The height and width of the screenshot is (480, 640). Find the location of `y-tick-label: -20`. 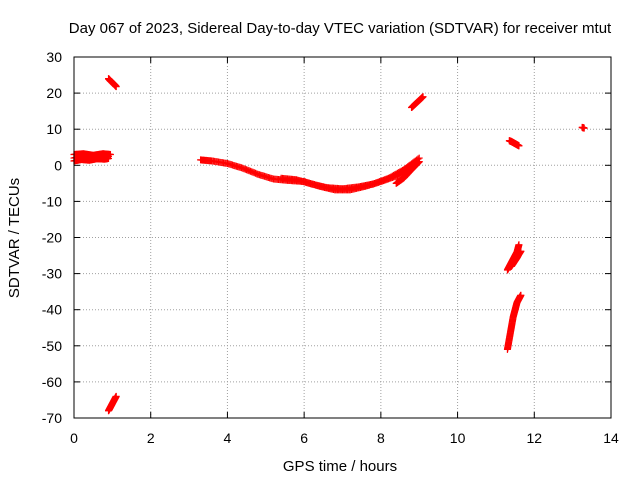

y-tick-label: -20 is located at coordinates (52, 238).